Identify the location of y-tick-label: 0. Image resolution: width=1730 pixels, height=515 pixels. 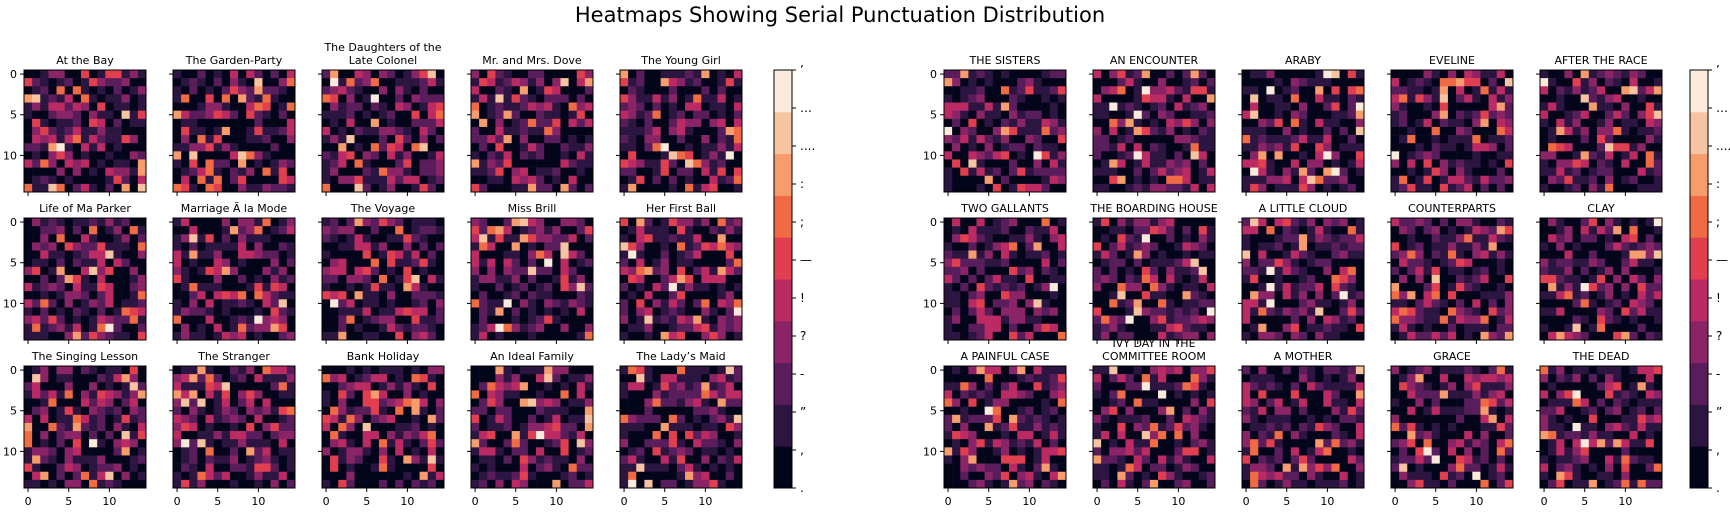
(13, 74).